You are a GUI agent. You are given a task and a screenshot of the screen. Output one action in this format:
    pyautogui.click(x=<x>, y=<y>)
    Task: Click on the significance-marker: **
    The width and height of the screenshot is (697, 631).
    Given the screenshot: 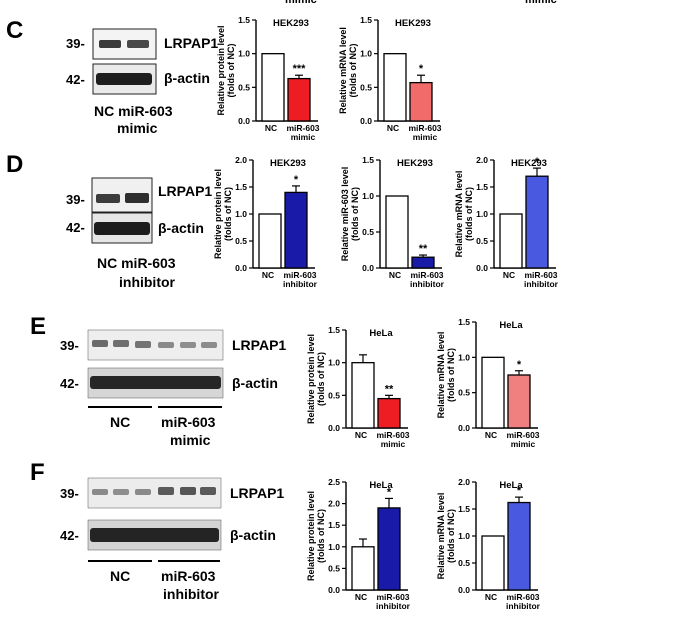 What is the action you would take?
    pyautogui.click(x=389, y=389)
    